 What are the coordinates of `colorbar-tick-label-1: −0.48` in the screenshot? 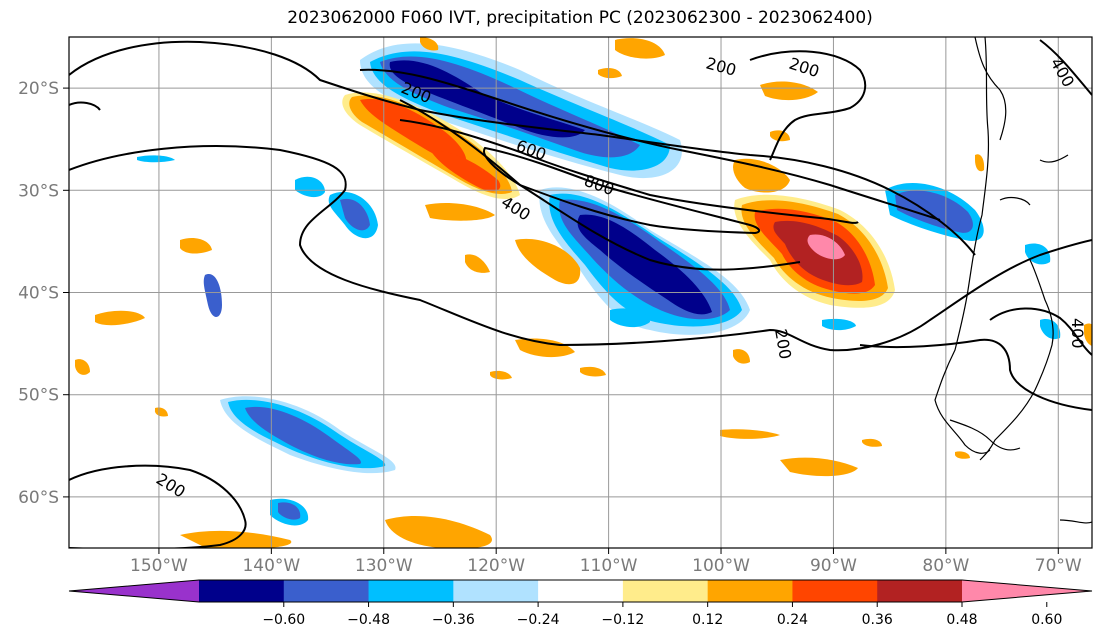 It's located at (368, 620).